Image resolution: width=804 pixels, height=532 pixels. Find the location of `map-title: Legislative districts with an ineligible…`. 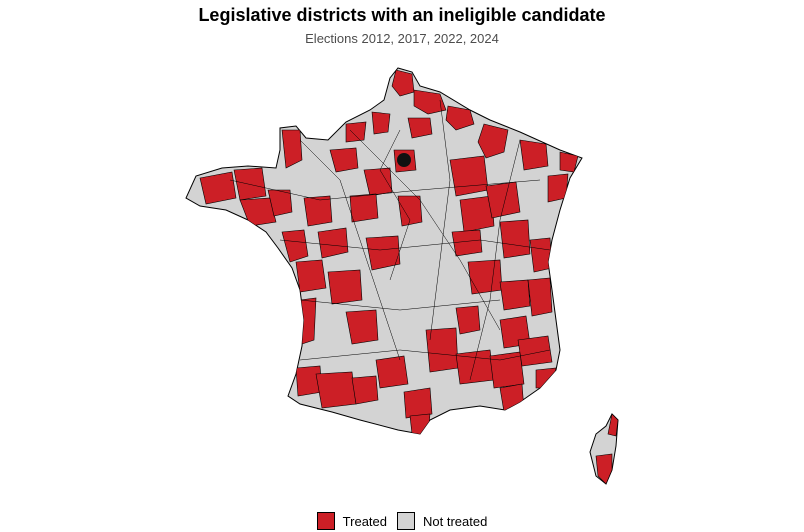

map-title: Legislative districts with an ineligible… is located at coordinates (402, 15).